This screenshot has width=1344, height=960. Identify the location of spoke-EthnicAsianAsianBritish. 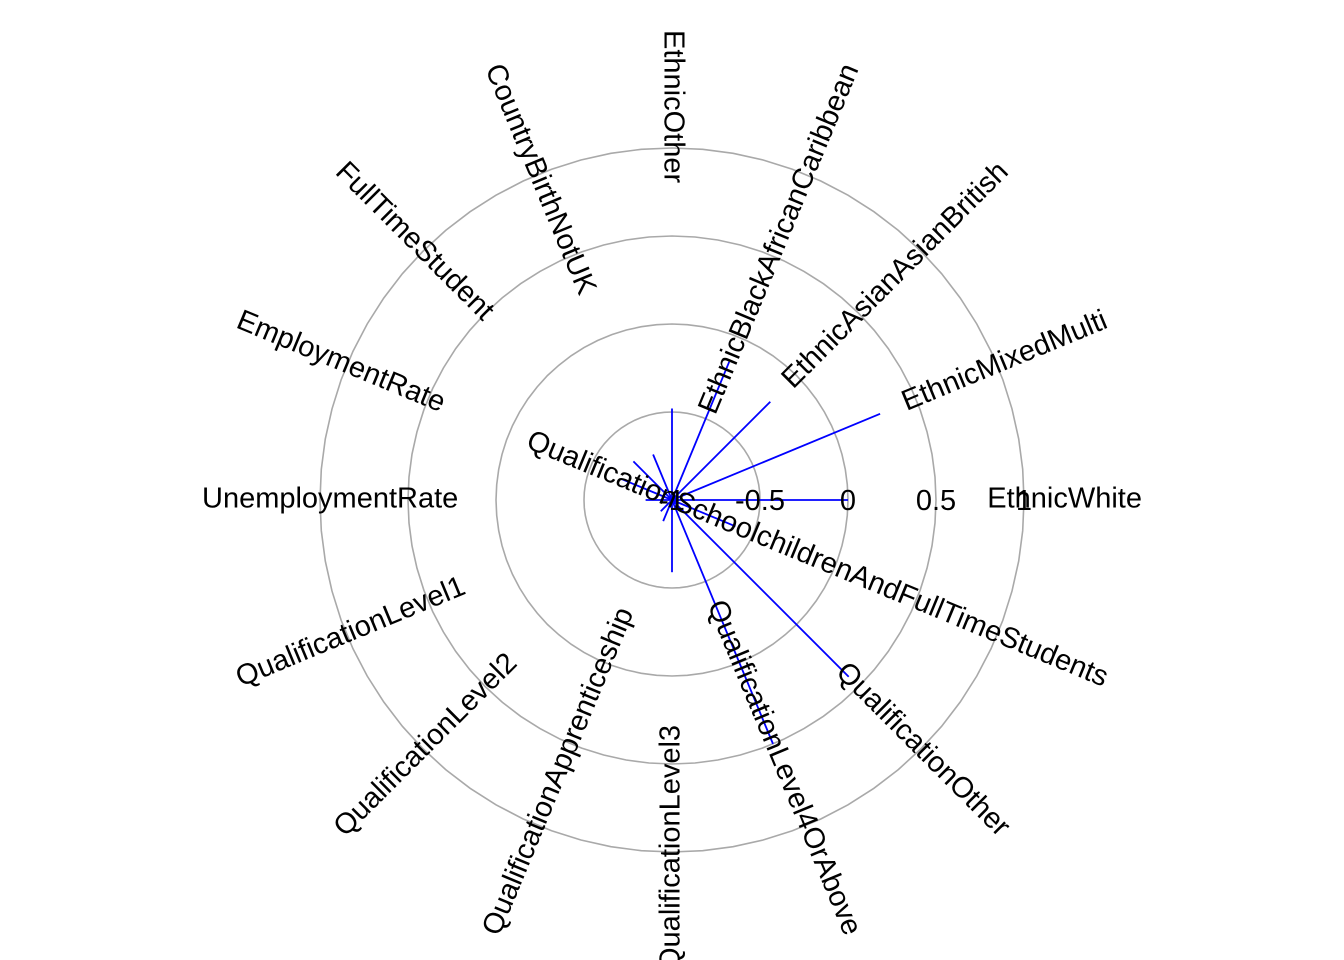
(721, 451).